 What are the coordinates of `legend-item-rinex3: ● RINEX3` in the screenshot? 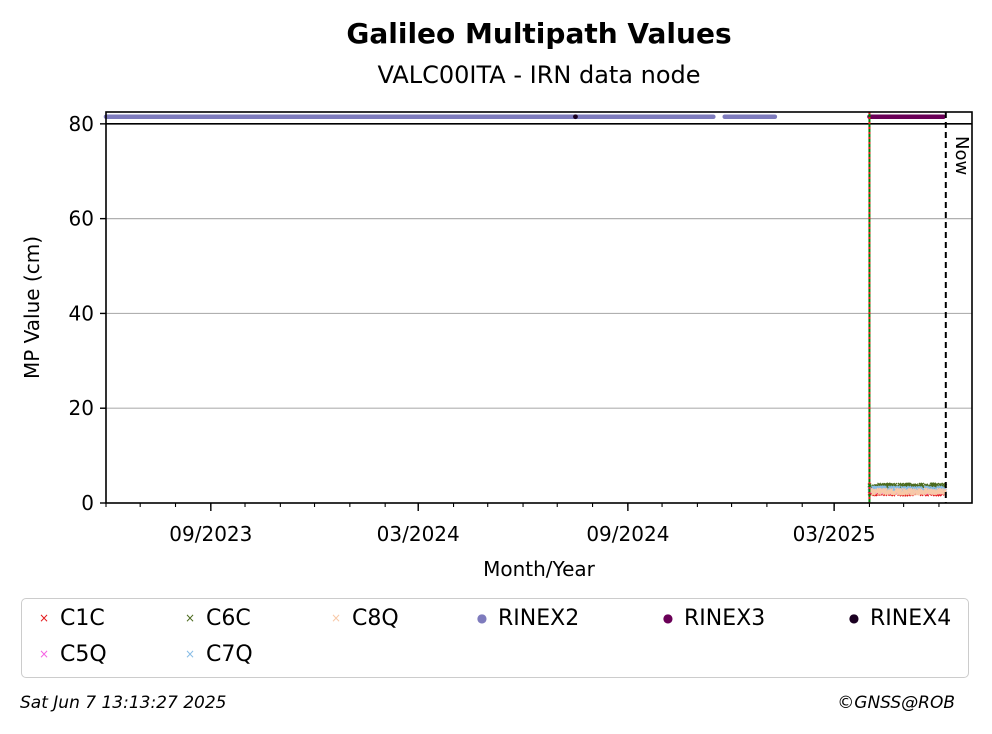 It's located at (712, 618).